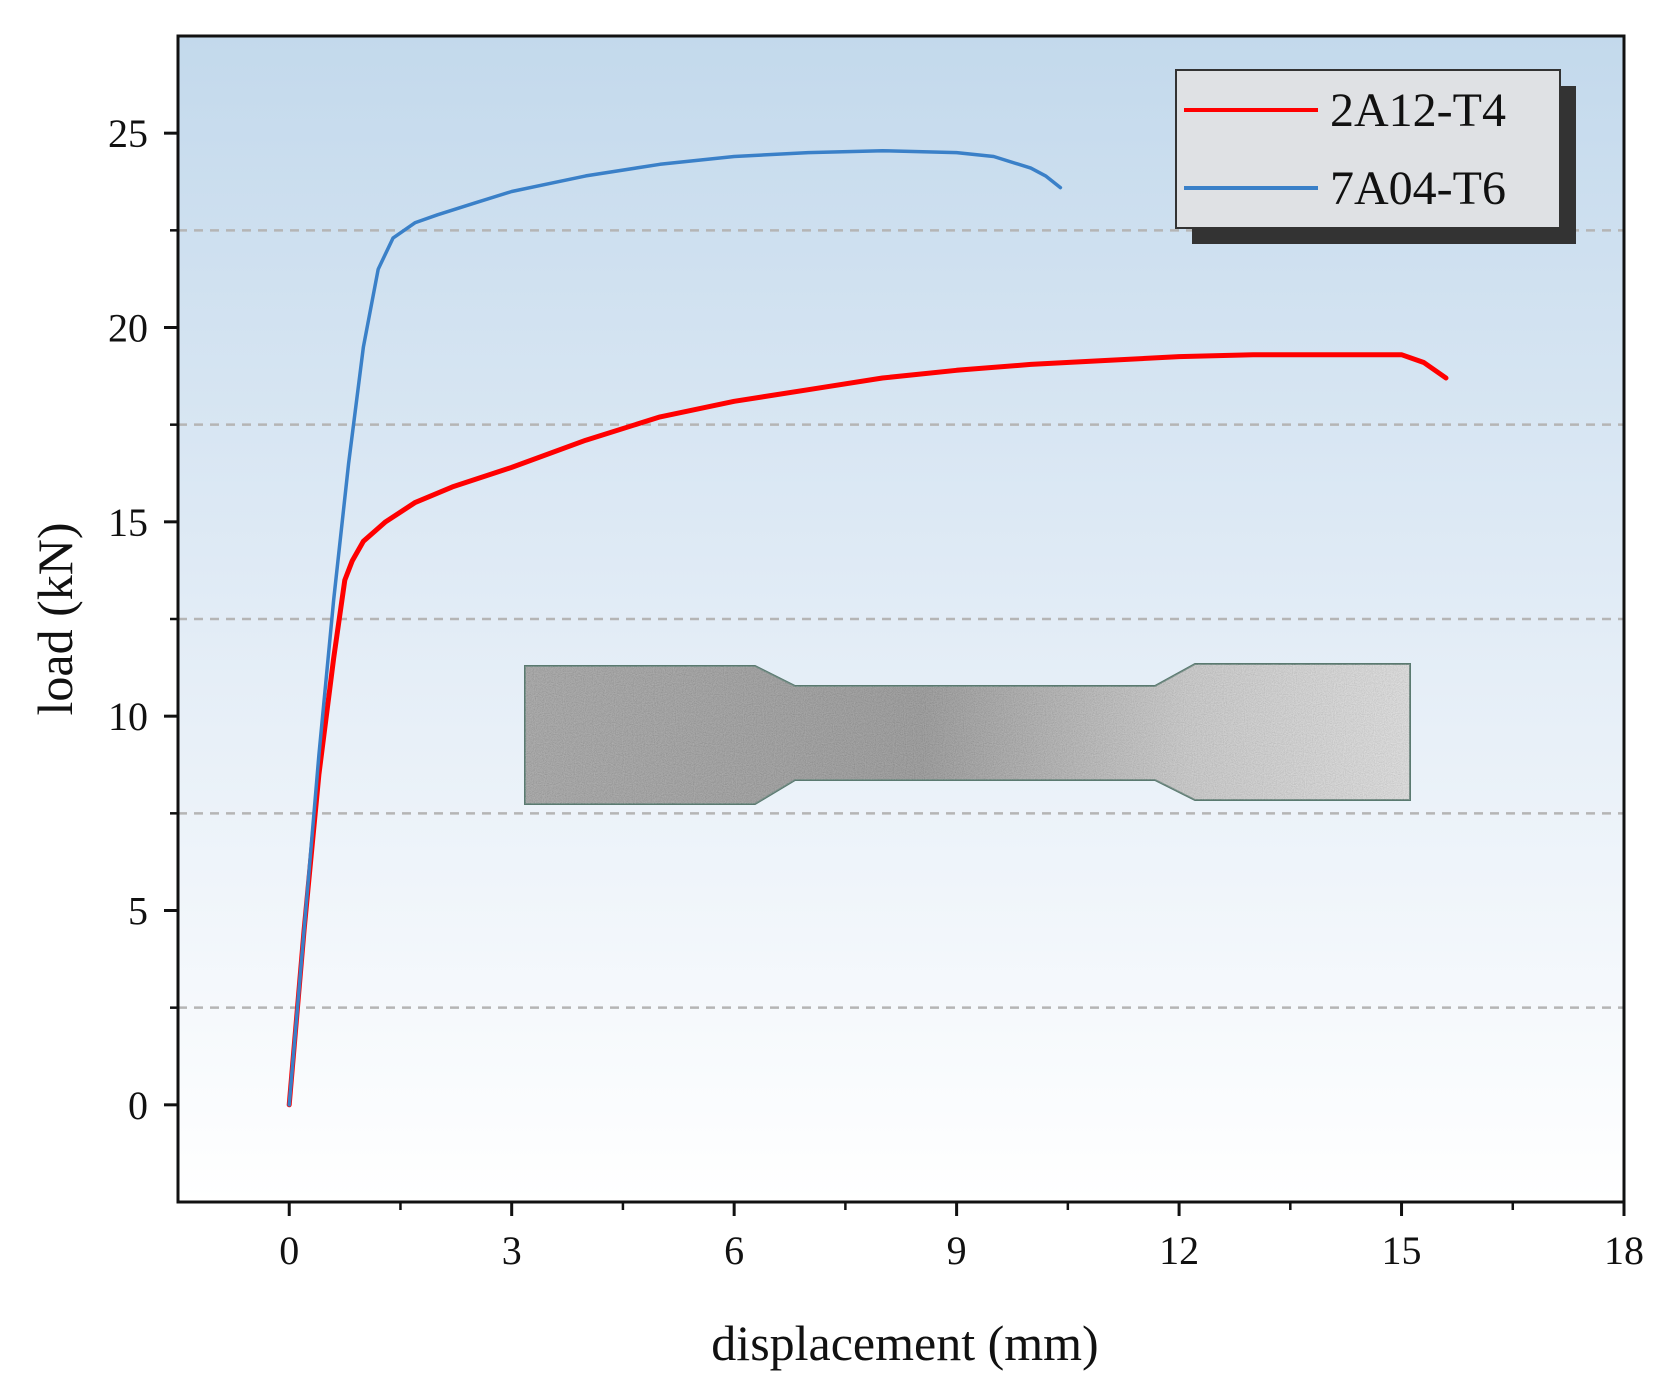 This screenshot has height=1382, width=1666. What do you see at coordinates (128, 716) in the screenshot?
I see `y-tick-label: 10` at bounding box center [128, 716].